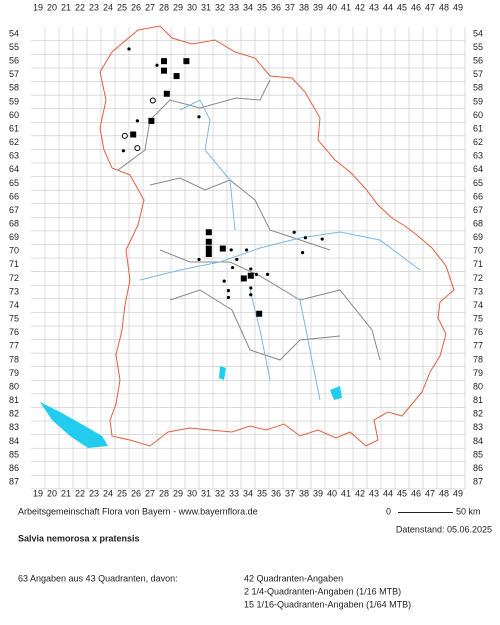 This screenshot has height=625, width=500. Describe the element at coordinates (14, 128) in the screenshot. I see `row-label: 61` at that location.